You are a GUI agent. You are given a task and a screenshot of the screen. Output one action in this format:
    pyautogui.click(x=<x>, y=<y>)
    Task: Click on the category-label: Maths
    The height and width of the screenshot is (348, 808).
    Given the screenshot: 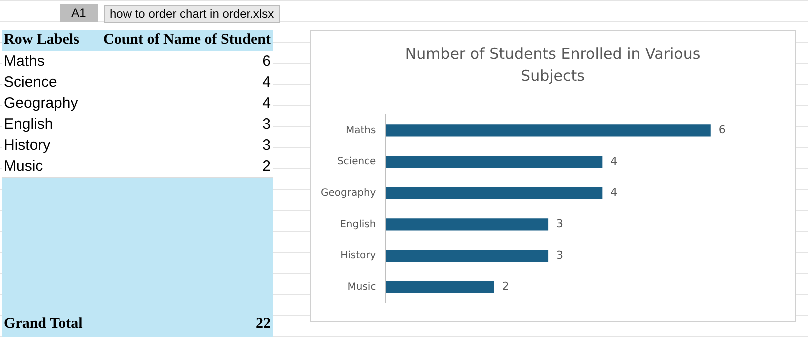 What is the action you would take?
    pyautogui.click(x=24, y=61)
    